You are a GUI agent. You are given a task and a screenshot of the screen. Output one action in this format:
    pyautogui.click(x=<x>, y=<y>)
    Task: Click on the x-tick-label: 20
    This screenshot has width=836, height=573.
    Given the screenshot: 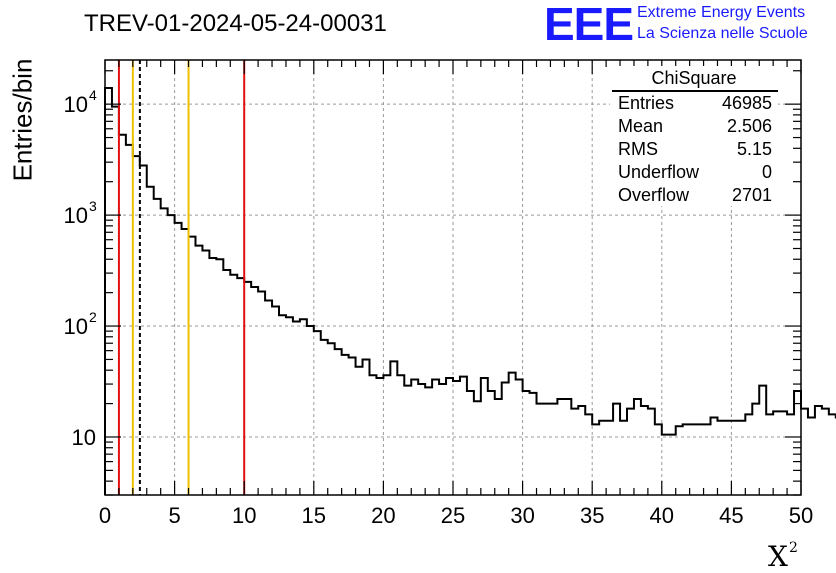 What is the action you would take?
    pyautogui.click(x=383, y=515)
    